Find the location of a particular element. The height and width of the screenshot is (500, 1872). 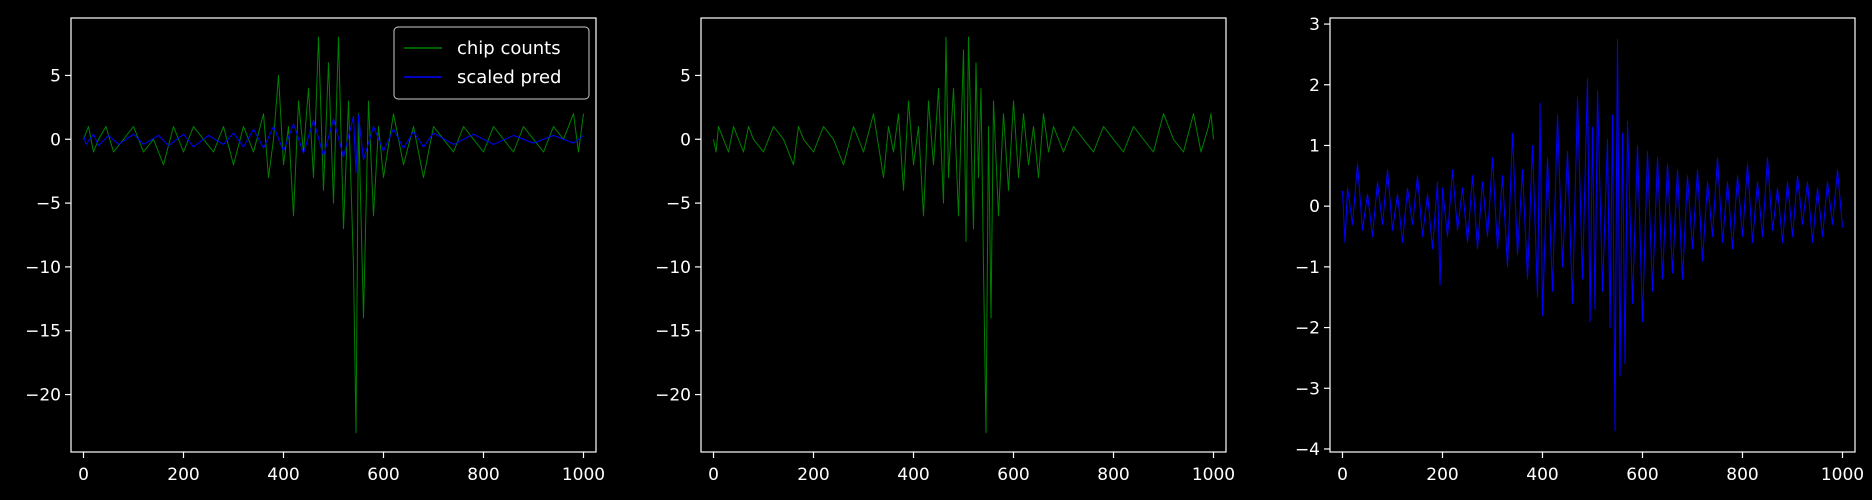

y-tick-label: 3 is located at coordinates (1314, 25).